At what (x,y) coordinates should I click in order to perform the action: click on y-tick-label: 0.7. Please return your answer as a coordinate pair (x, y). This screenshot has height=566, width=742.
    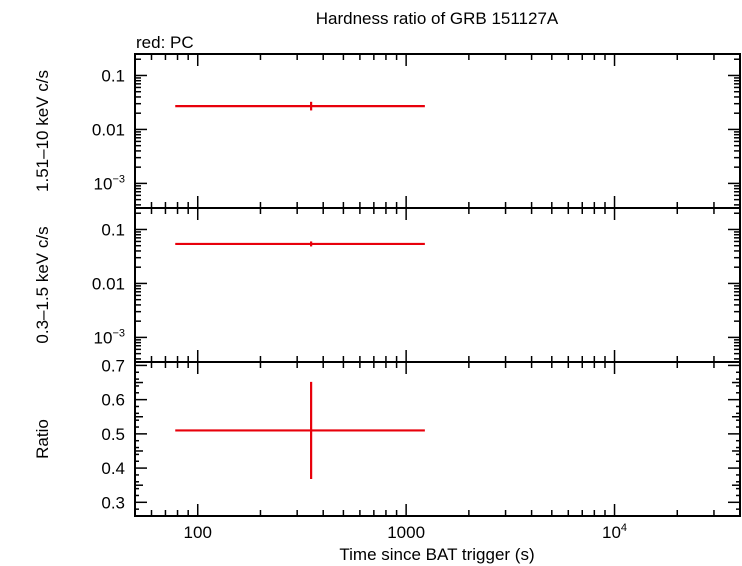
    Looking at the image, I should click on (113, 365).